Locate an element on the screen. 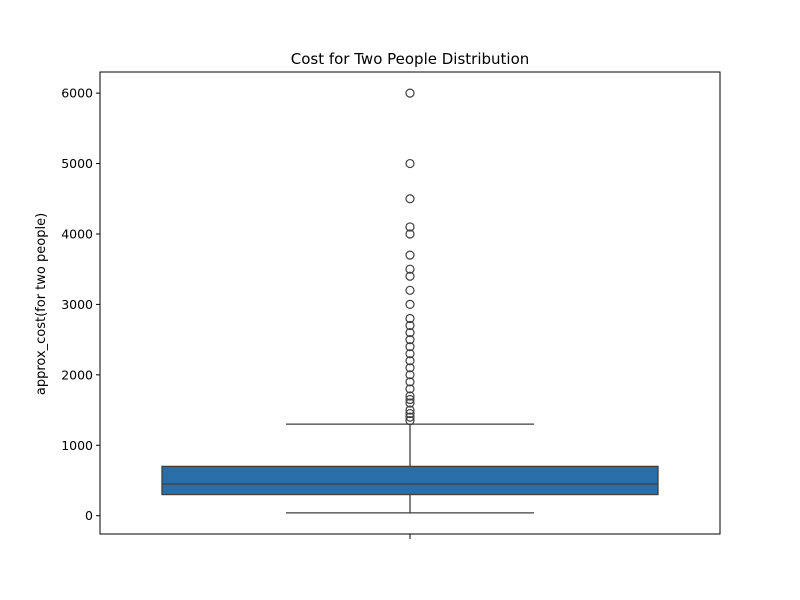 The height and width of the screenshot is (600, 800). y-tick-label: 0 is located at coordinates (89, 515).